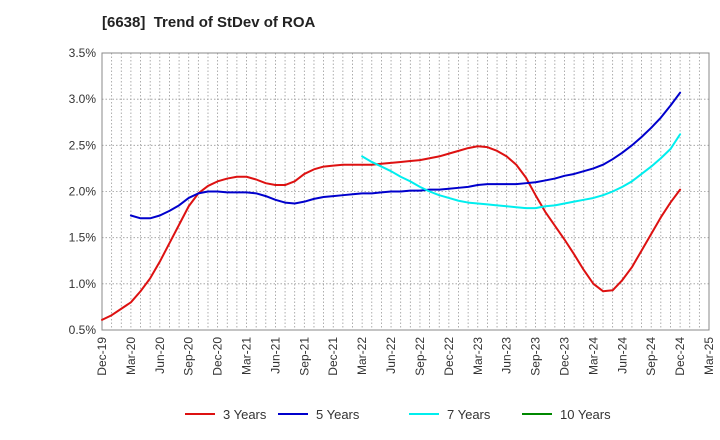 Image resolution: width=720 pixels, height=440 pixels. I want to click on x-tick-label: Mar-25, so click(709, 356).